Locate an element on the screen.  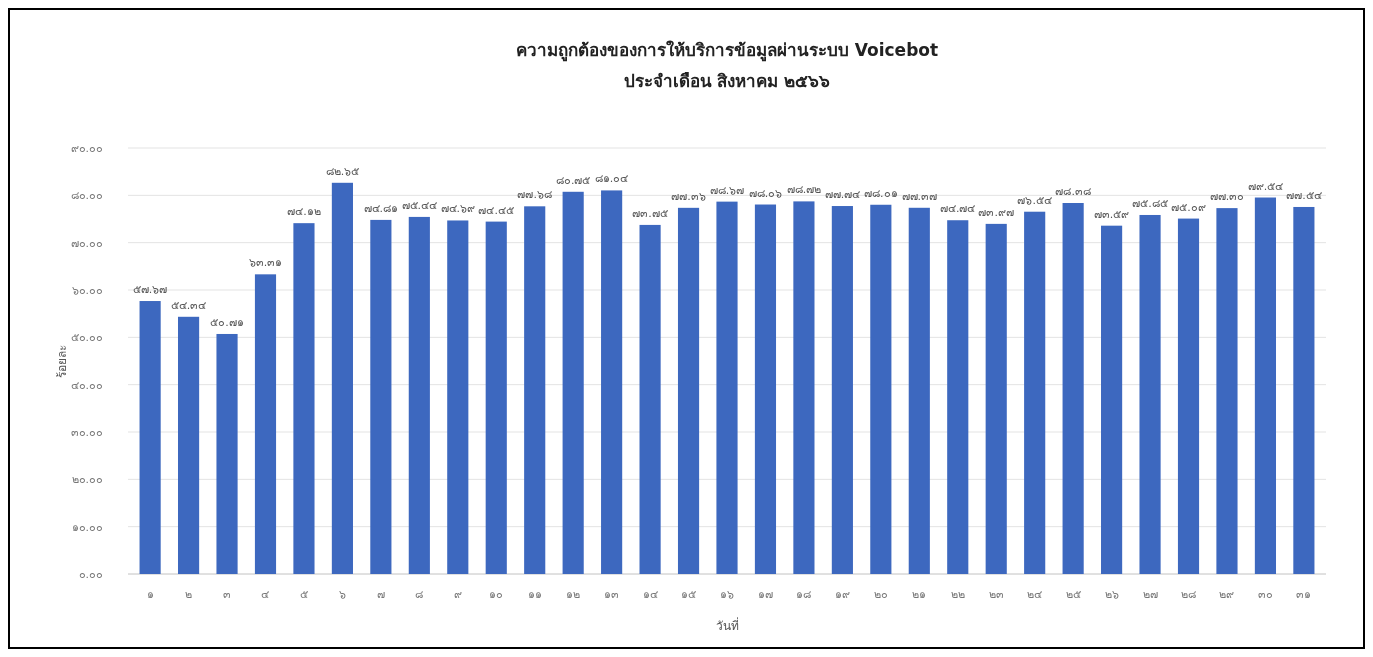
x-tick-label: ๘ is located at coordinates (419, 594).